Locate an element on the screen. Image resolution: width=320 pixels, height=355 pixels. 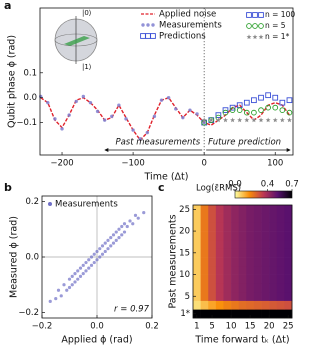
x-axis-label: Time forward tₖ (Δt) is located at coordinates (241, 340).